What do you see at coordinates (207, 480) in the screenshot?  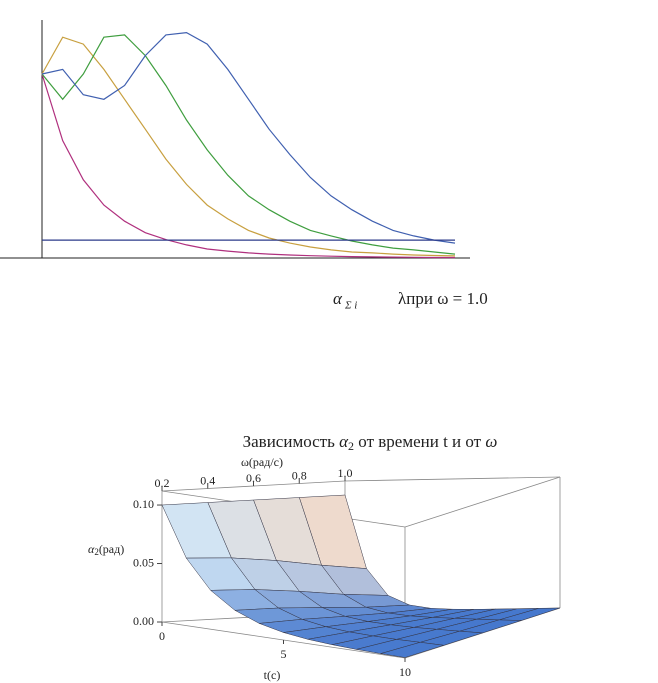 I see `omega-tick-label: 0.4` at bounding box center [207, 480].